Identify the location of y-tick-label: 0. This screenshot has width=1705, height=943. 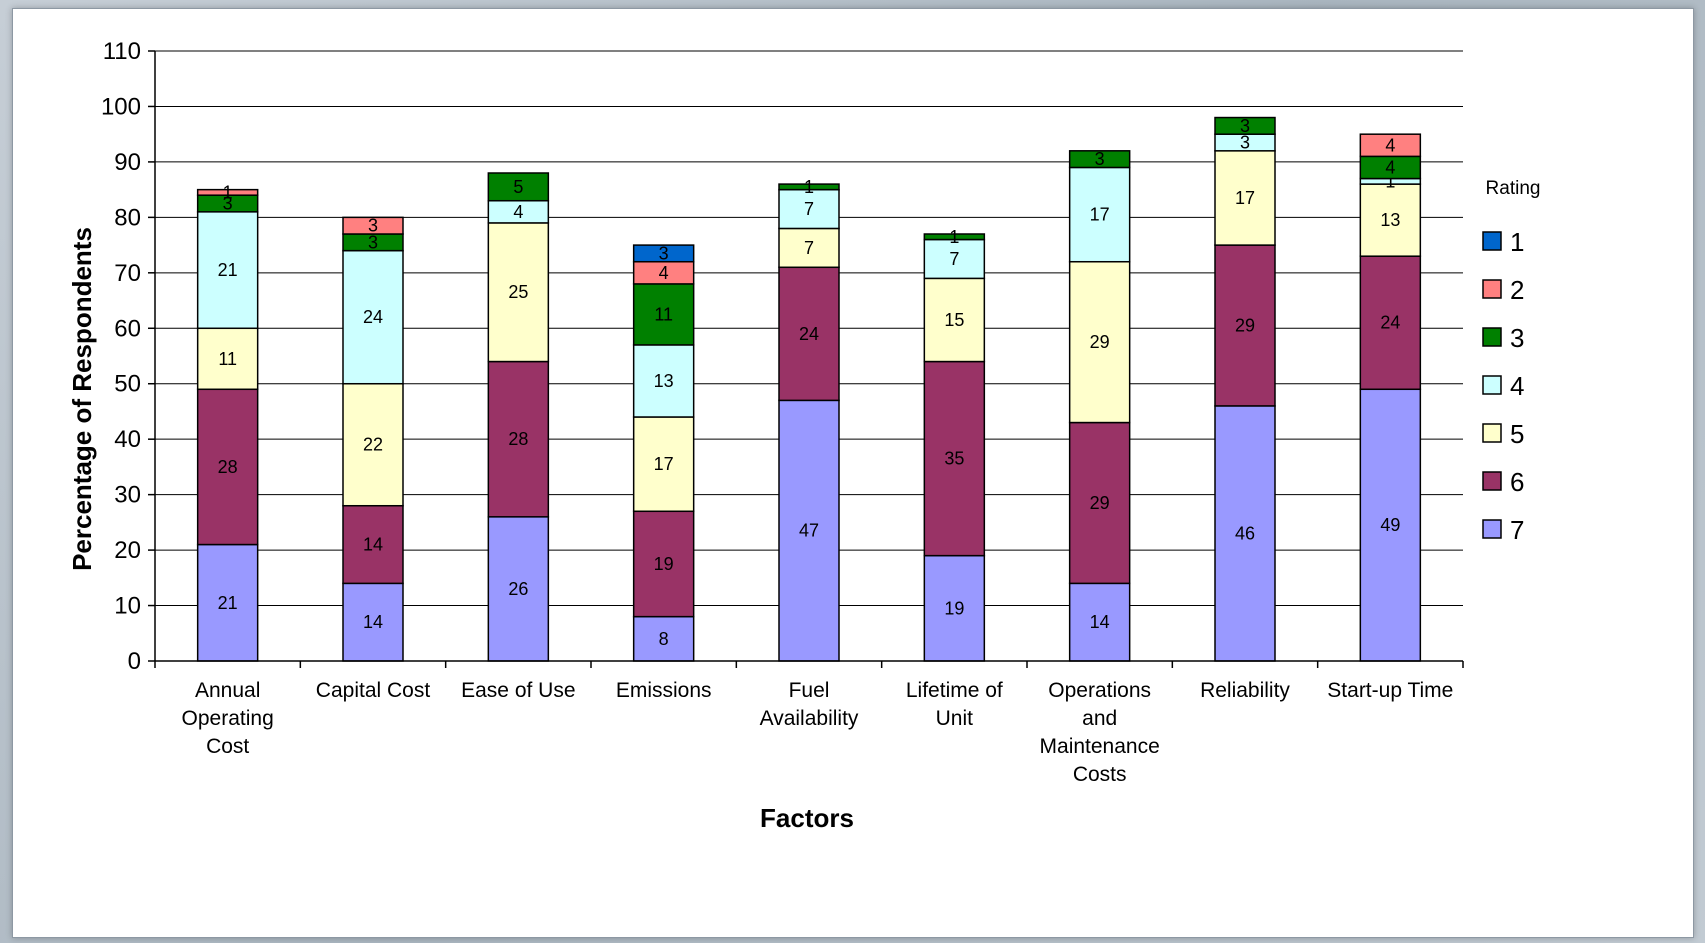
(134, 661).